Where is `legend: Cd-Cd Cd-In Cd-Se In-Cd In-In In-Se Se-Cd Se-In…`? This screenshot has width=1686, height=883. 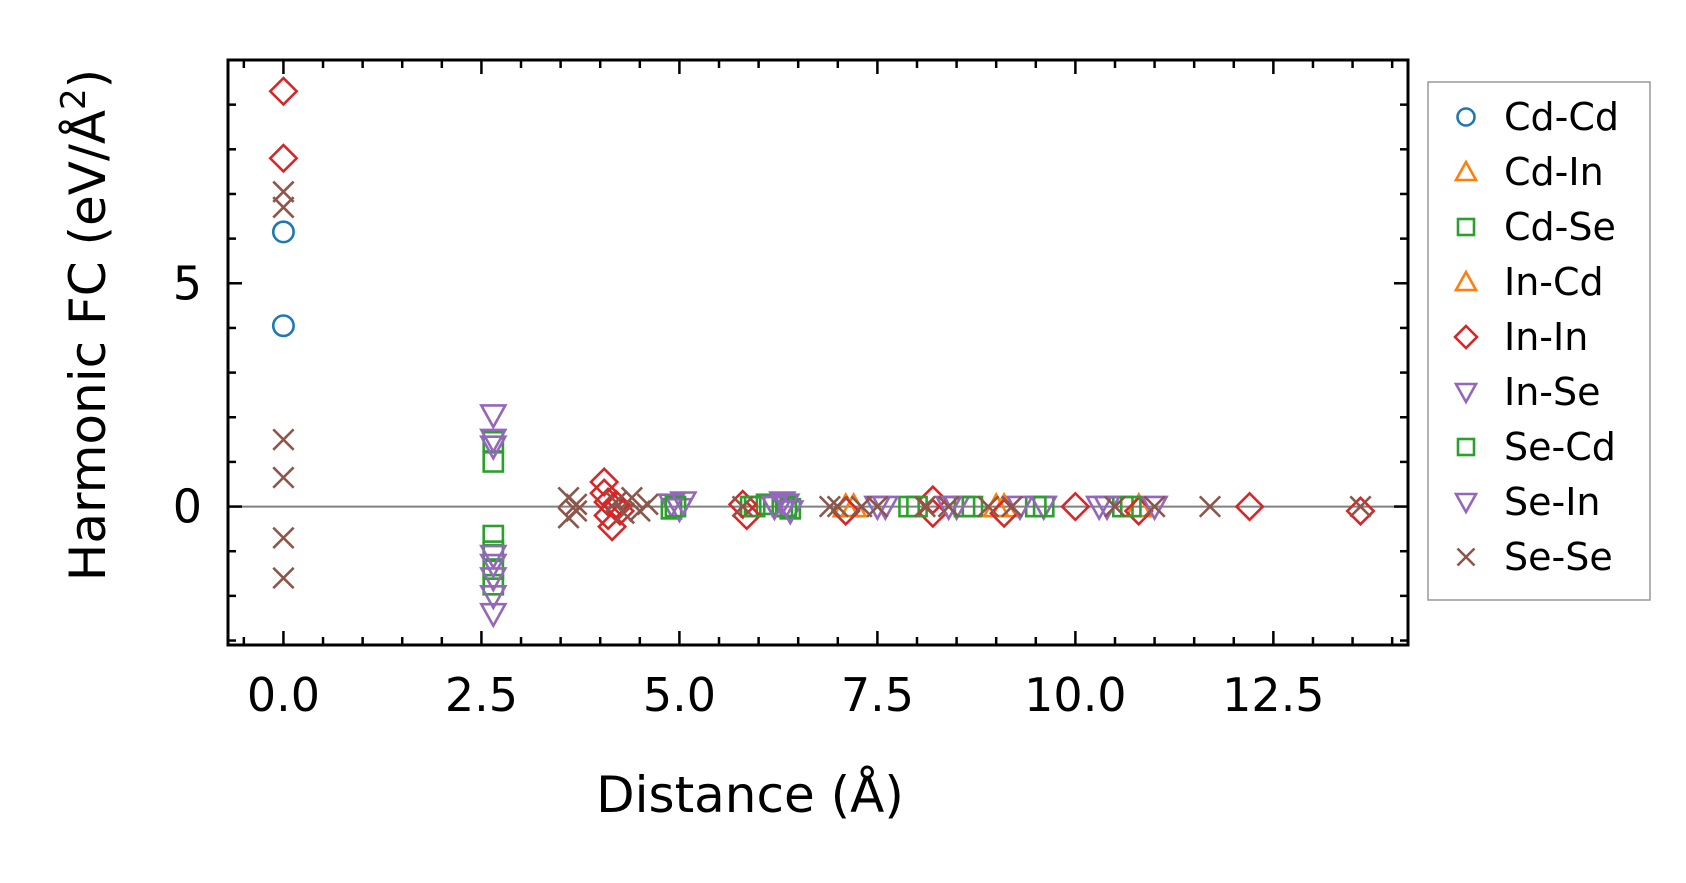
legend: Cd-Cd Cd-In Cd-Se In-Cd In-In In-Se Se-Cd Se-In… is located at coordinates (1539, 341).